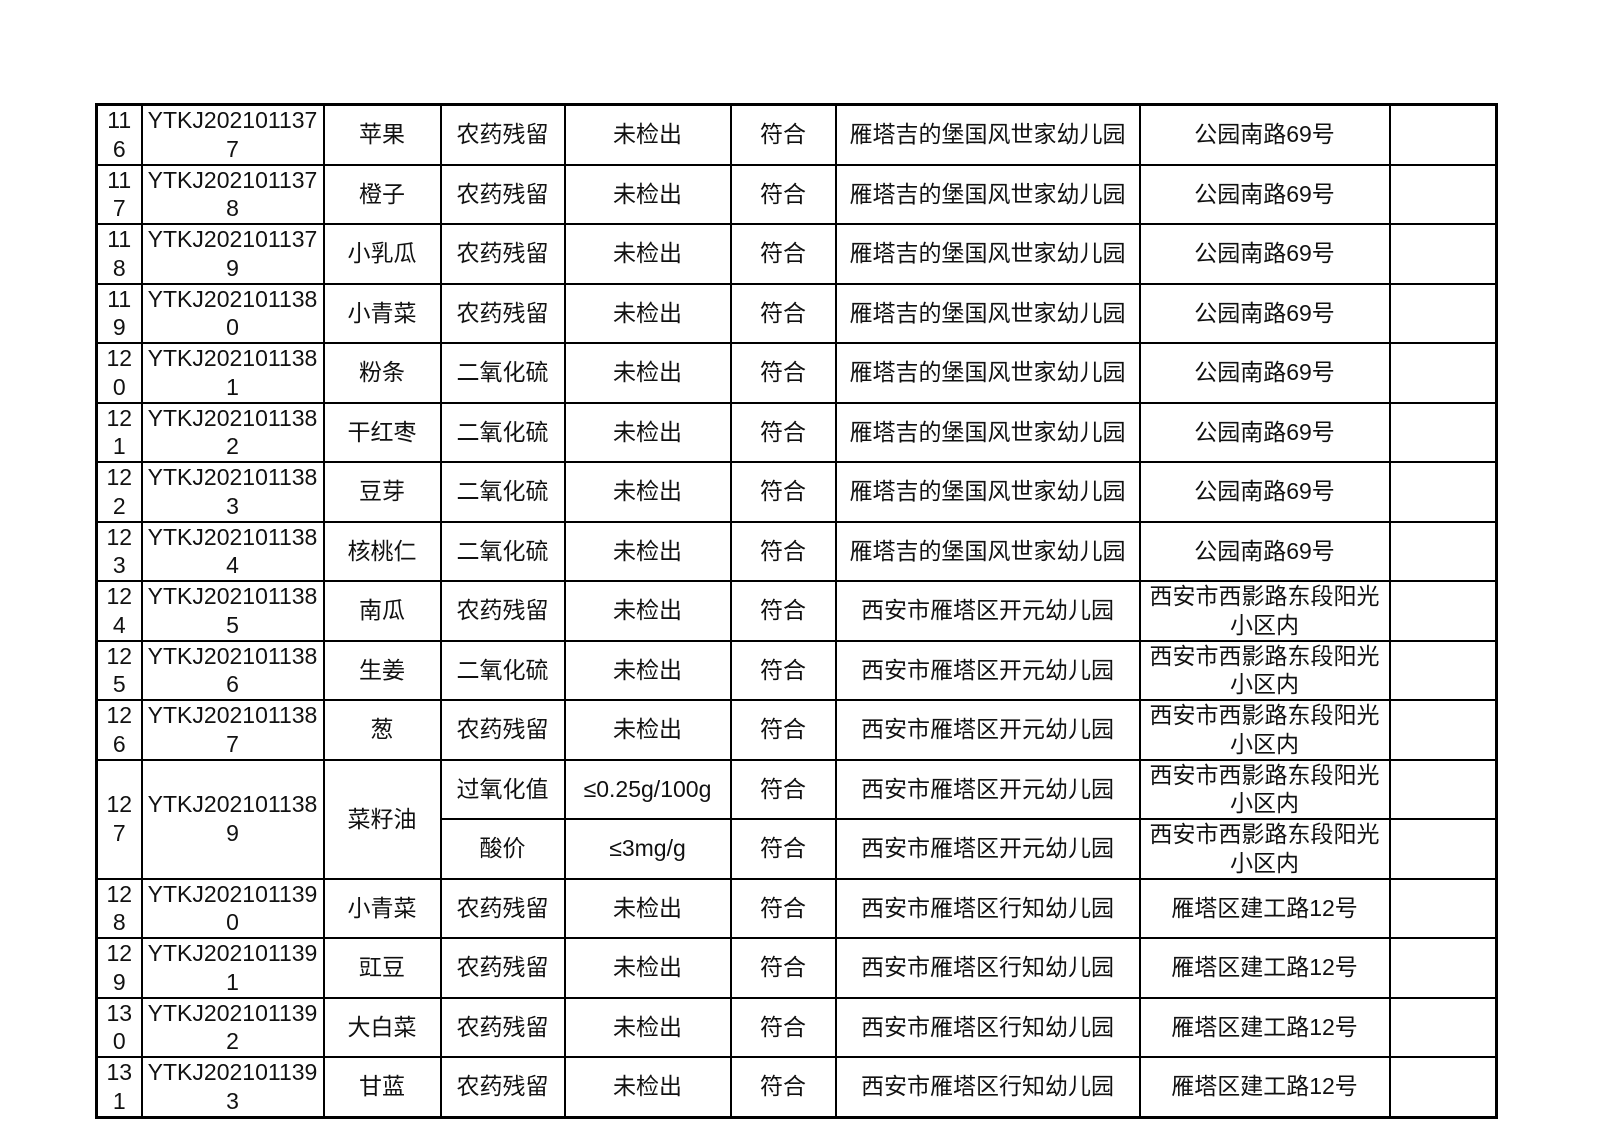 Image resolution: width=1600 pixels, height=1131 pixels. What do you see at coordinates (232, 492) in the screenshot?
I see `sample-id-cell: YTKJ2021011383` at bounding box center [232, 492].